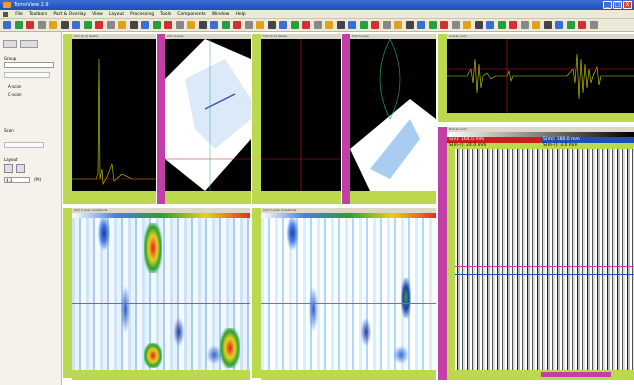 Image resolution: width=634 pixels, height=385 pixels. Describe the element at coordinates (24, 145) in the screenshot. I see `scan-input` at that location.